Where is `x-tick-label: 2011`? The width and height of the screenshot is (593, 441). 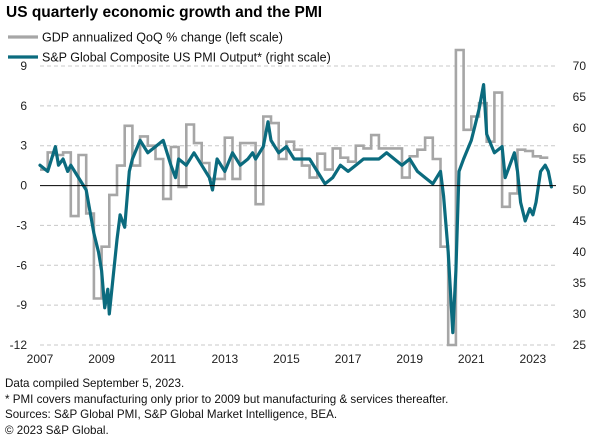
x-tick-label: 2011 is located at coordinates (163, 359).